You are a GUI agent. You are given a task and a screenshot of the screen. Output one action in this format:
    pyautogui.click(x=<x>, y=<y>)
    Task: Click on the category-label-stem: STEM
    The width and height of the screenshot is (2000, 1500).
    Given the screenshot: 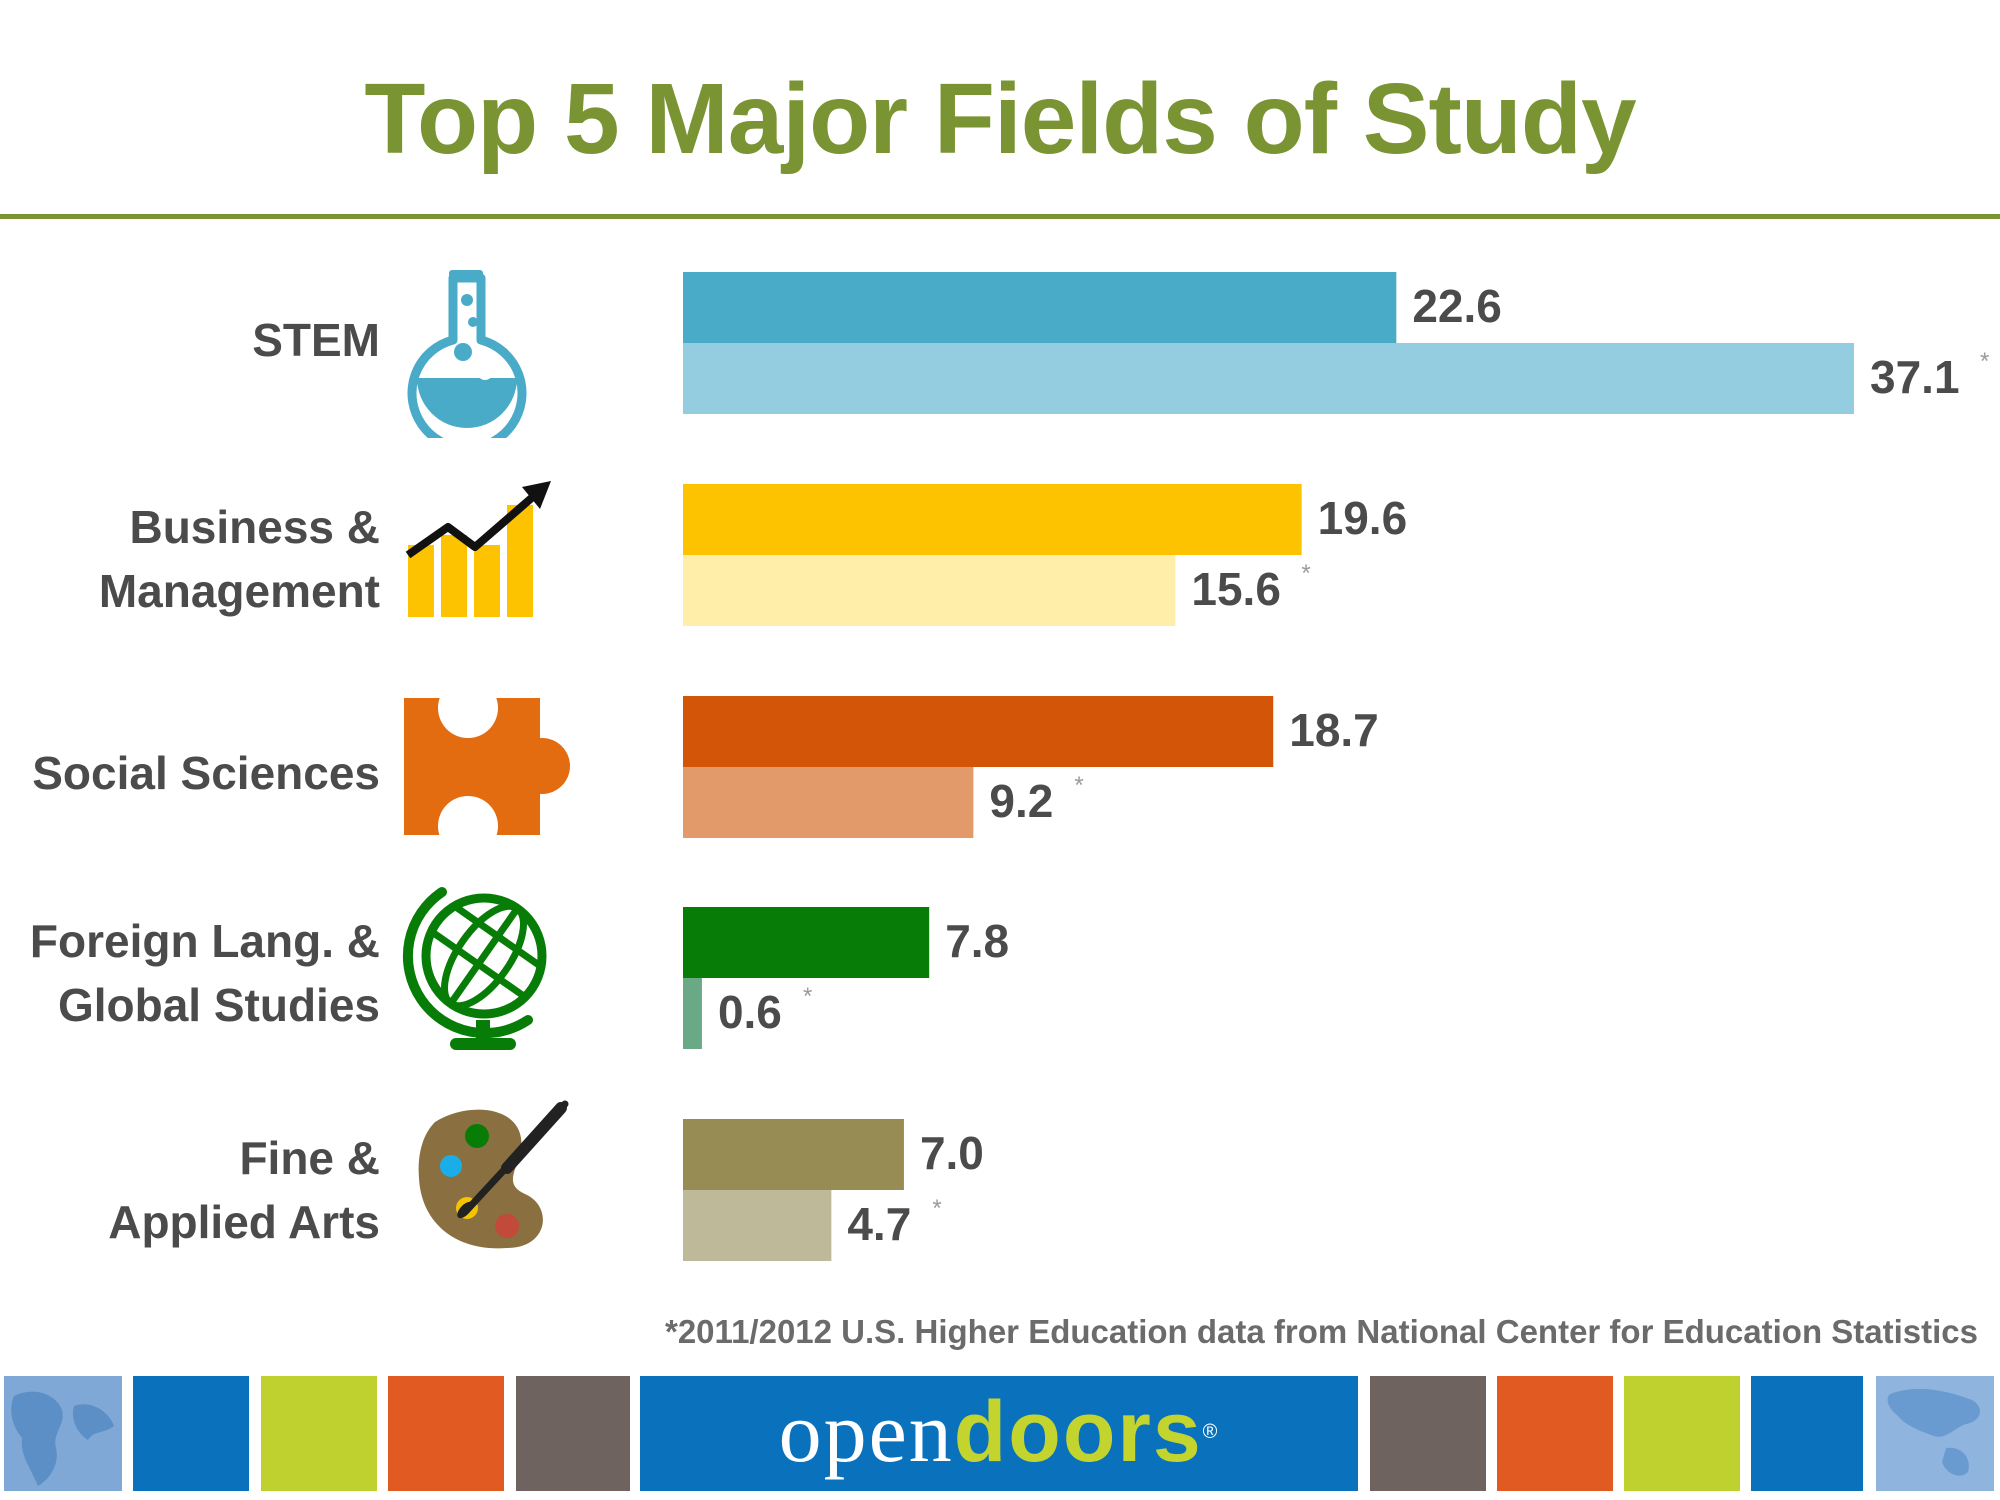 What is the action you would take?
    pyautogui.click(x=316, y=340)
    